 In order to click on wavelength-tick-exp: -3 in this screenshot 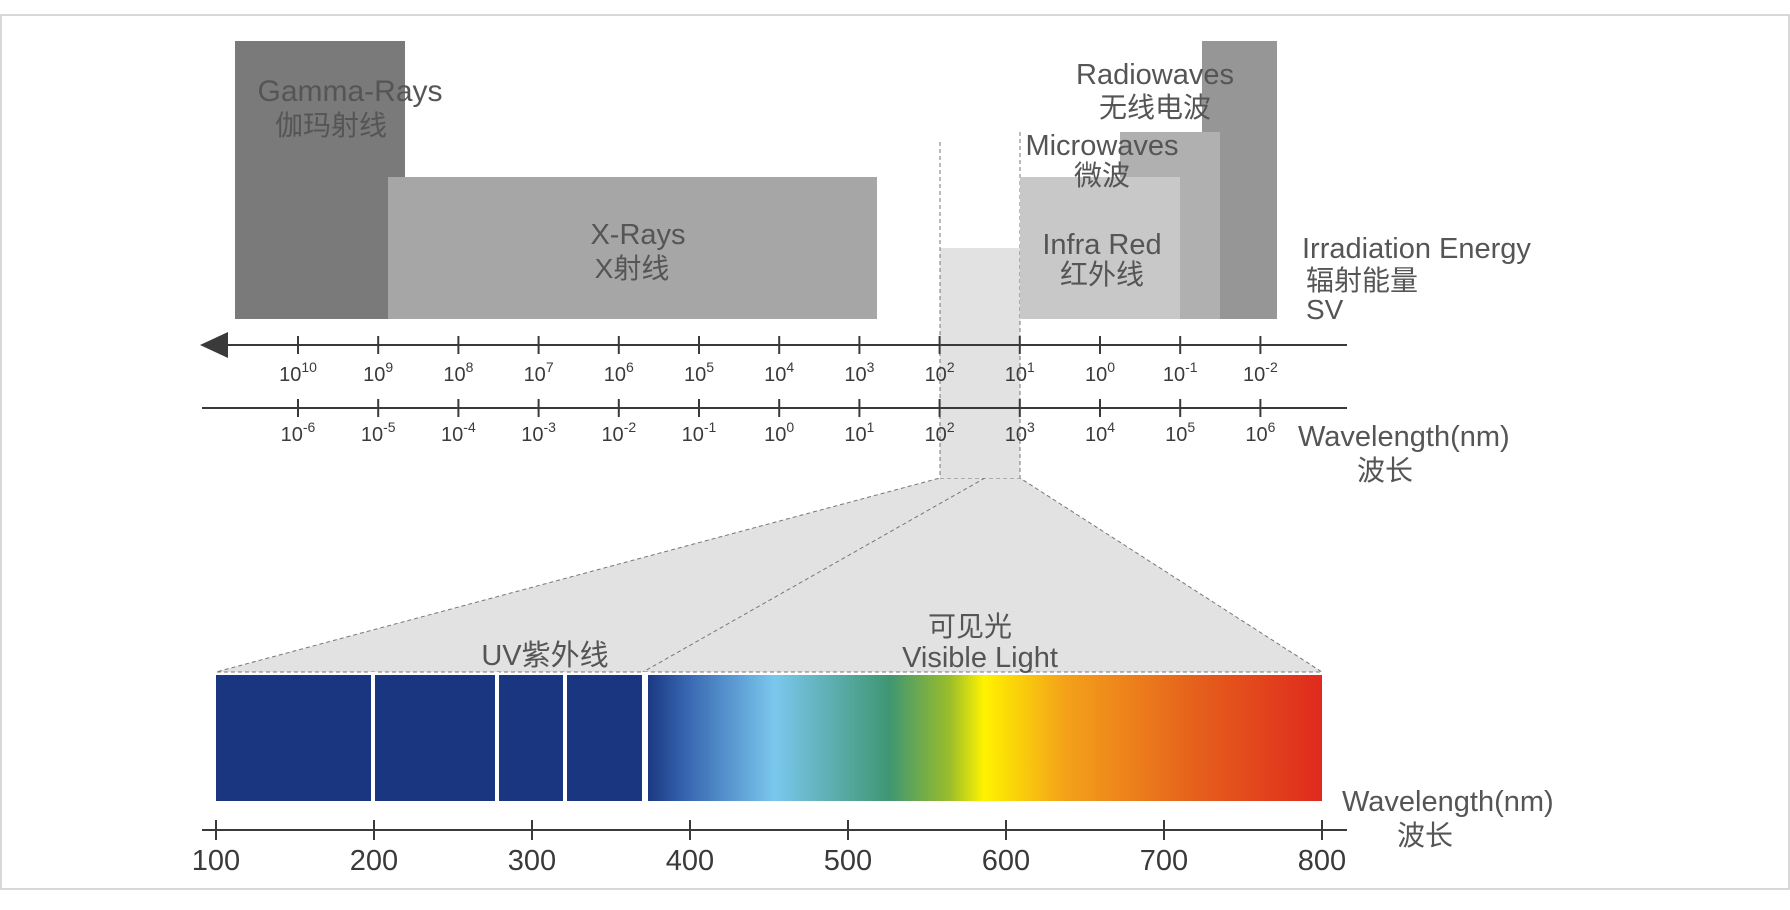, I will do `click(549, 427)`.